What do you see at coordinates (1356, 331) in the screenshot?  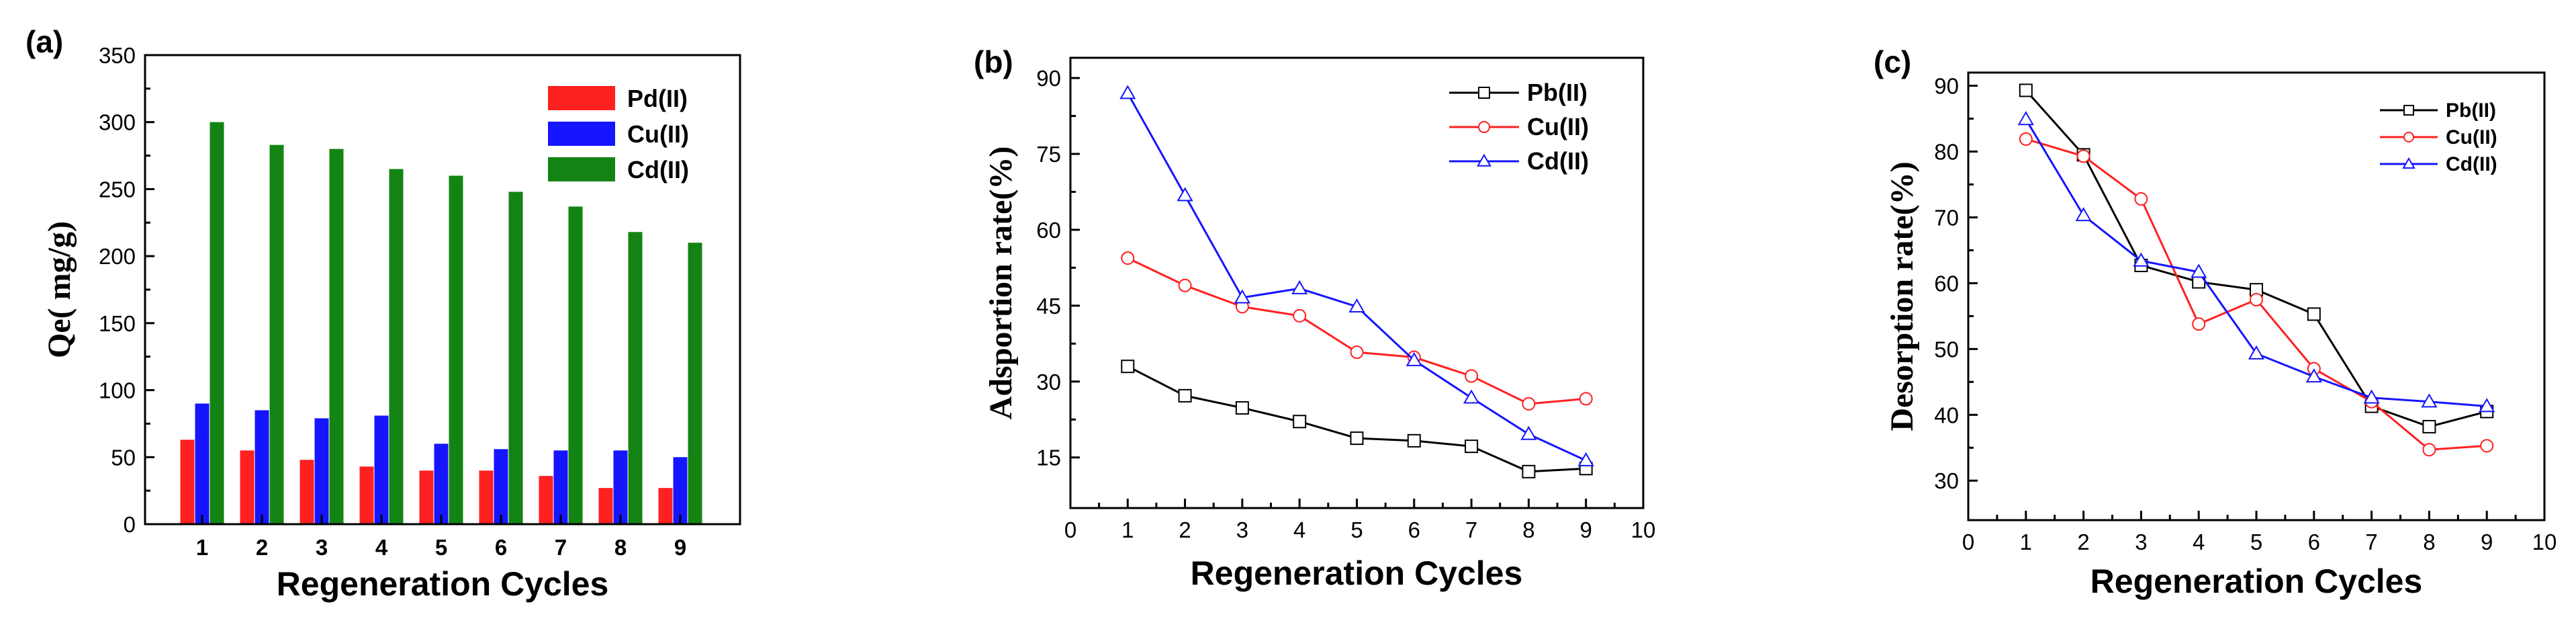 I see `series-line-cuii` at bounding box center [1356, 331].